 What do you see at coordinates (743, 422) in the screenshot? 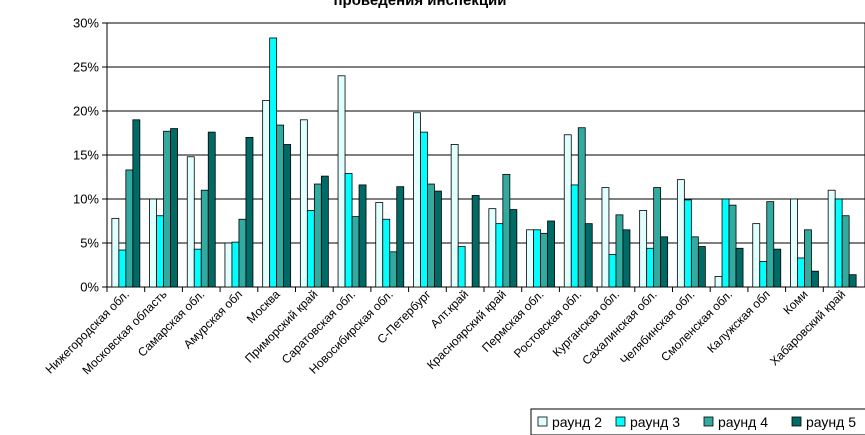
I see `legend-label: раунд 4` at bounding box center [743, 422].